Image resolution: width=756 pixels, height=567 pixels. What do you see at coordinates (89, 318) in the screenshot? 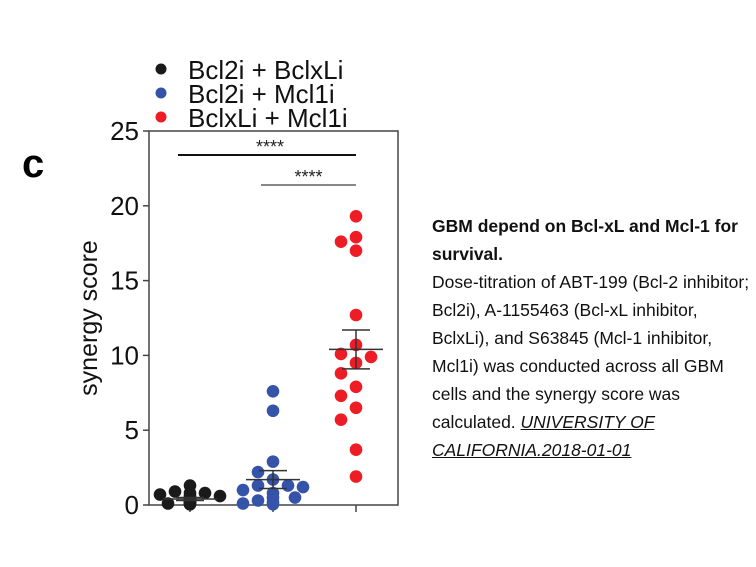
I see `y-axis-label: synergy score` at bounding box center [89, 318].